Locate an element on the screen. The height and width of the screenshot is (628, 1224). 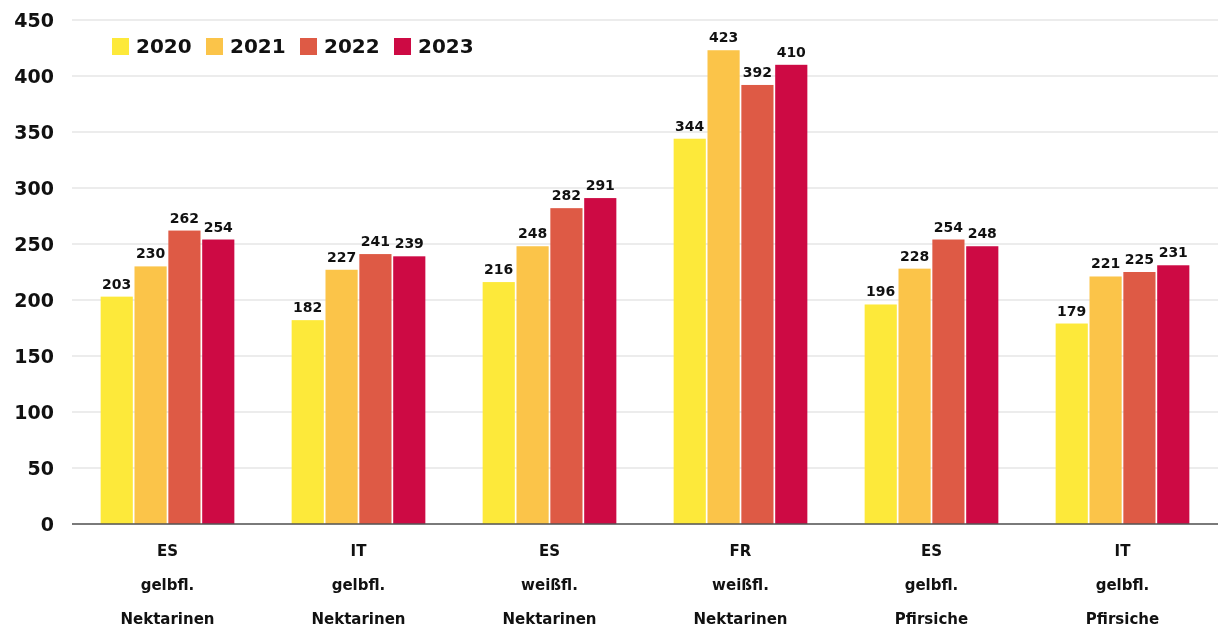
data-label: 262 is located at coordinates (184, 217).